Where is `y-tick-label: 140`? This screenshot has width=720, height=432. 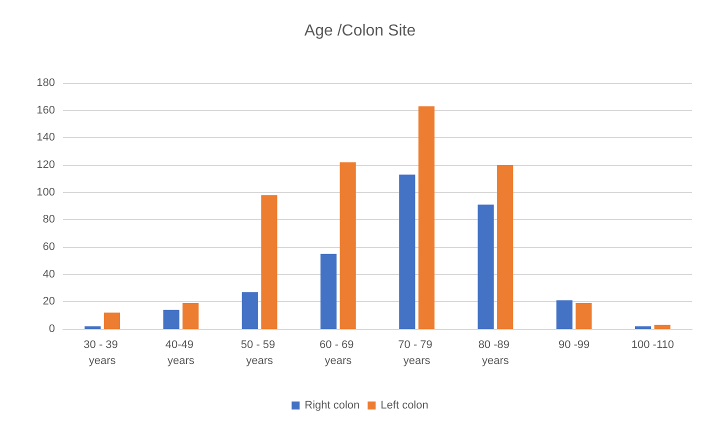 y-tick-label: 140 is located at coordinates (45, 138).